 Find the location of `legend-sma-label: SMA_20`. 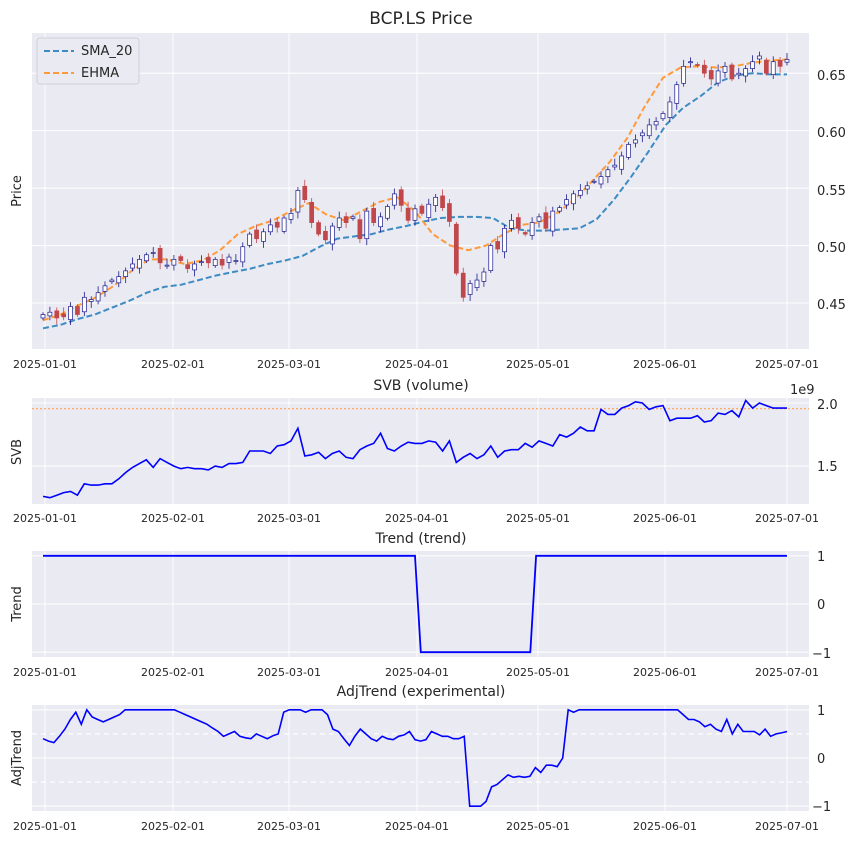

legend-sma-label: SMA_20 is located at coordinates (106, 51).